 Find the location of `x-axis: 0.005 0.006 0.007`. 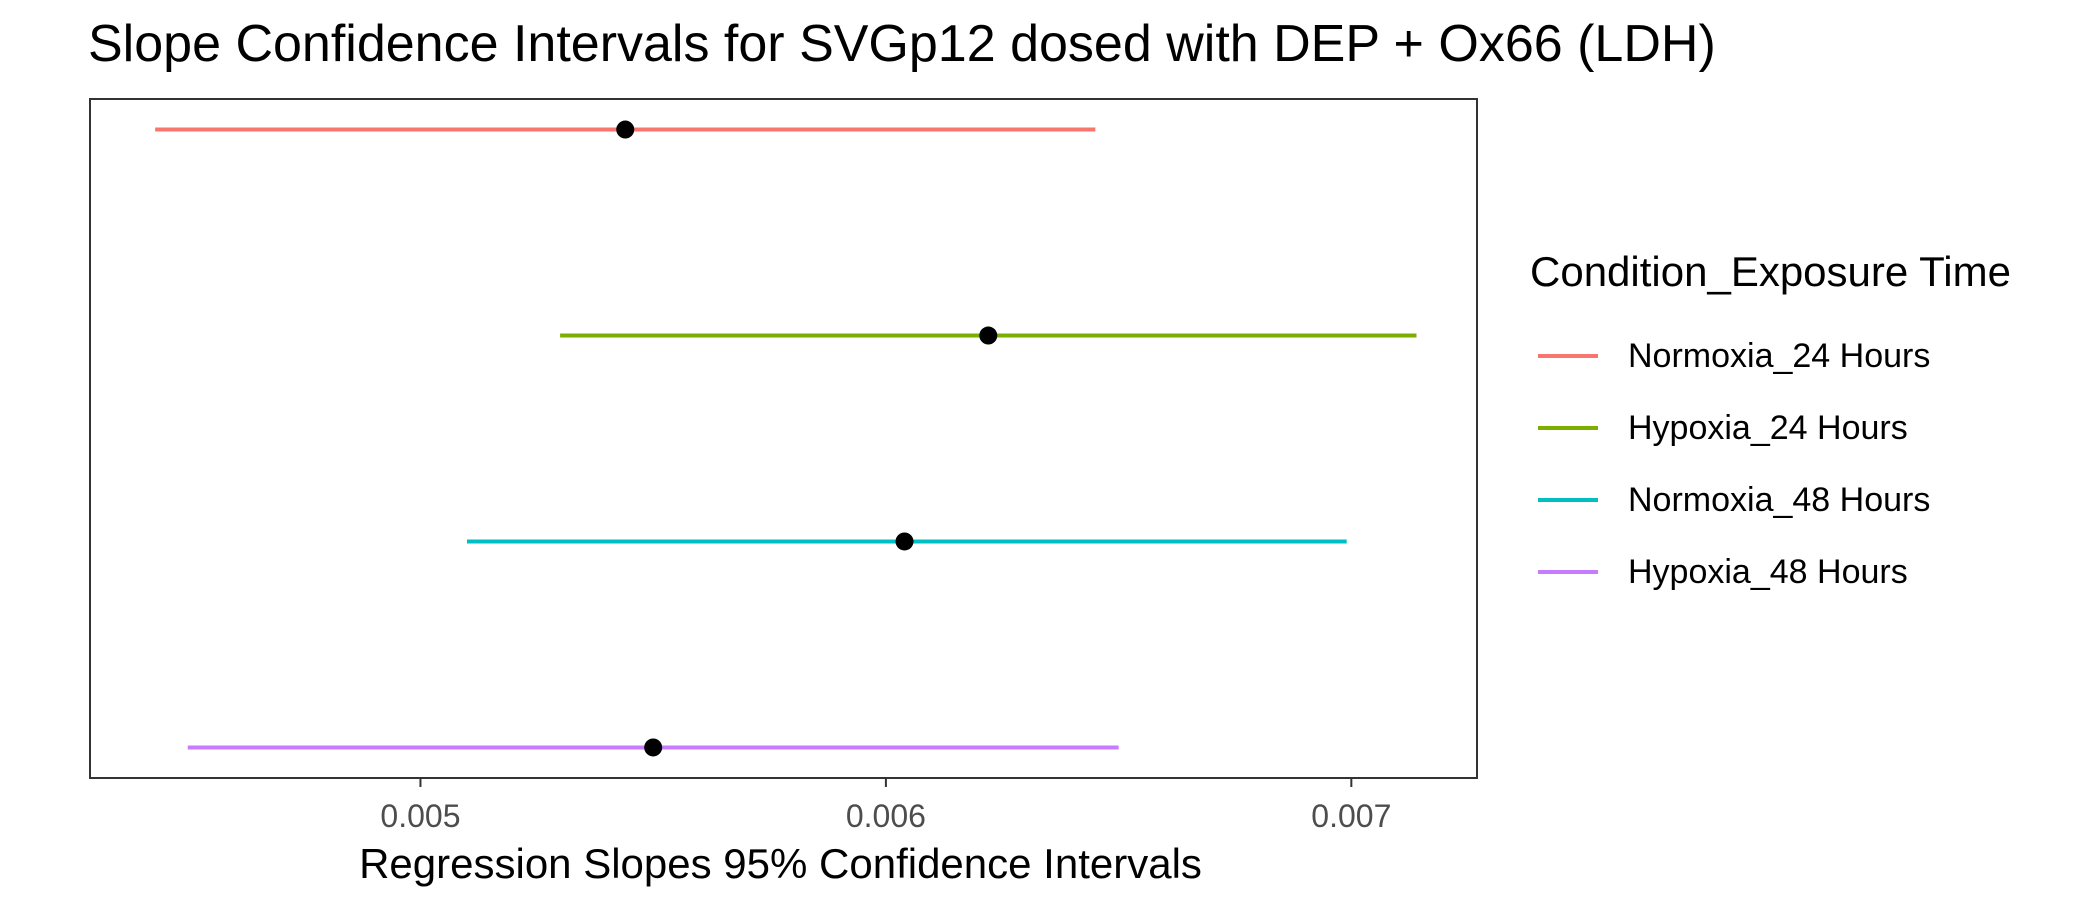

x-axis: 0.005 0.006 0.007 is located at coordinates (885, 806).